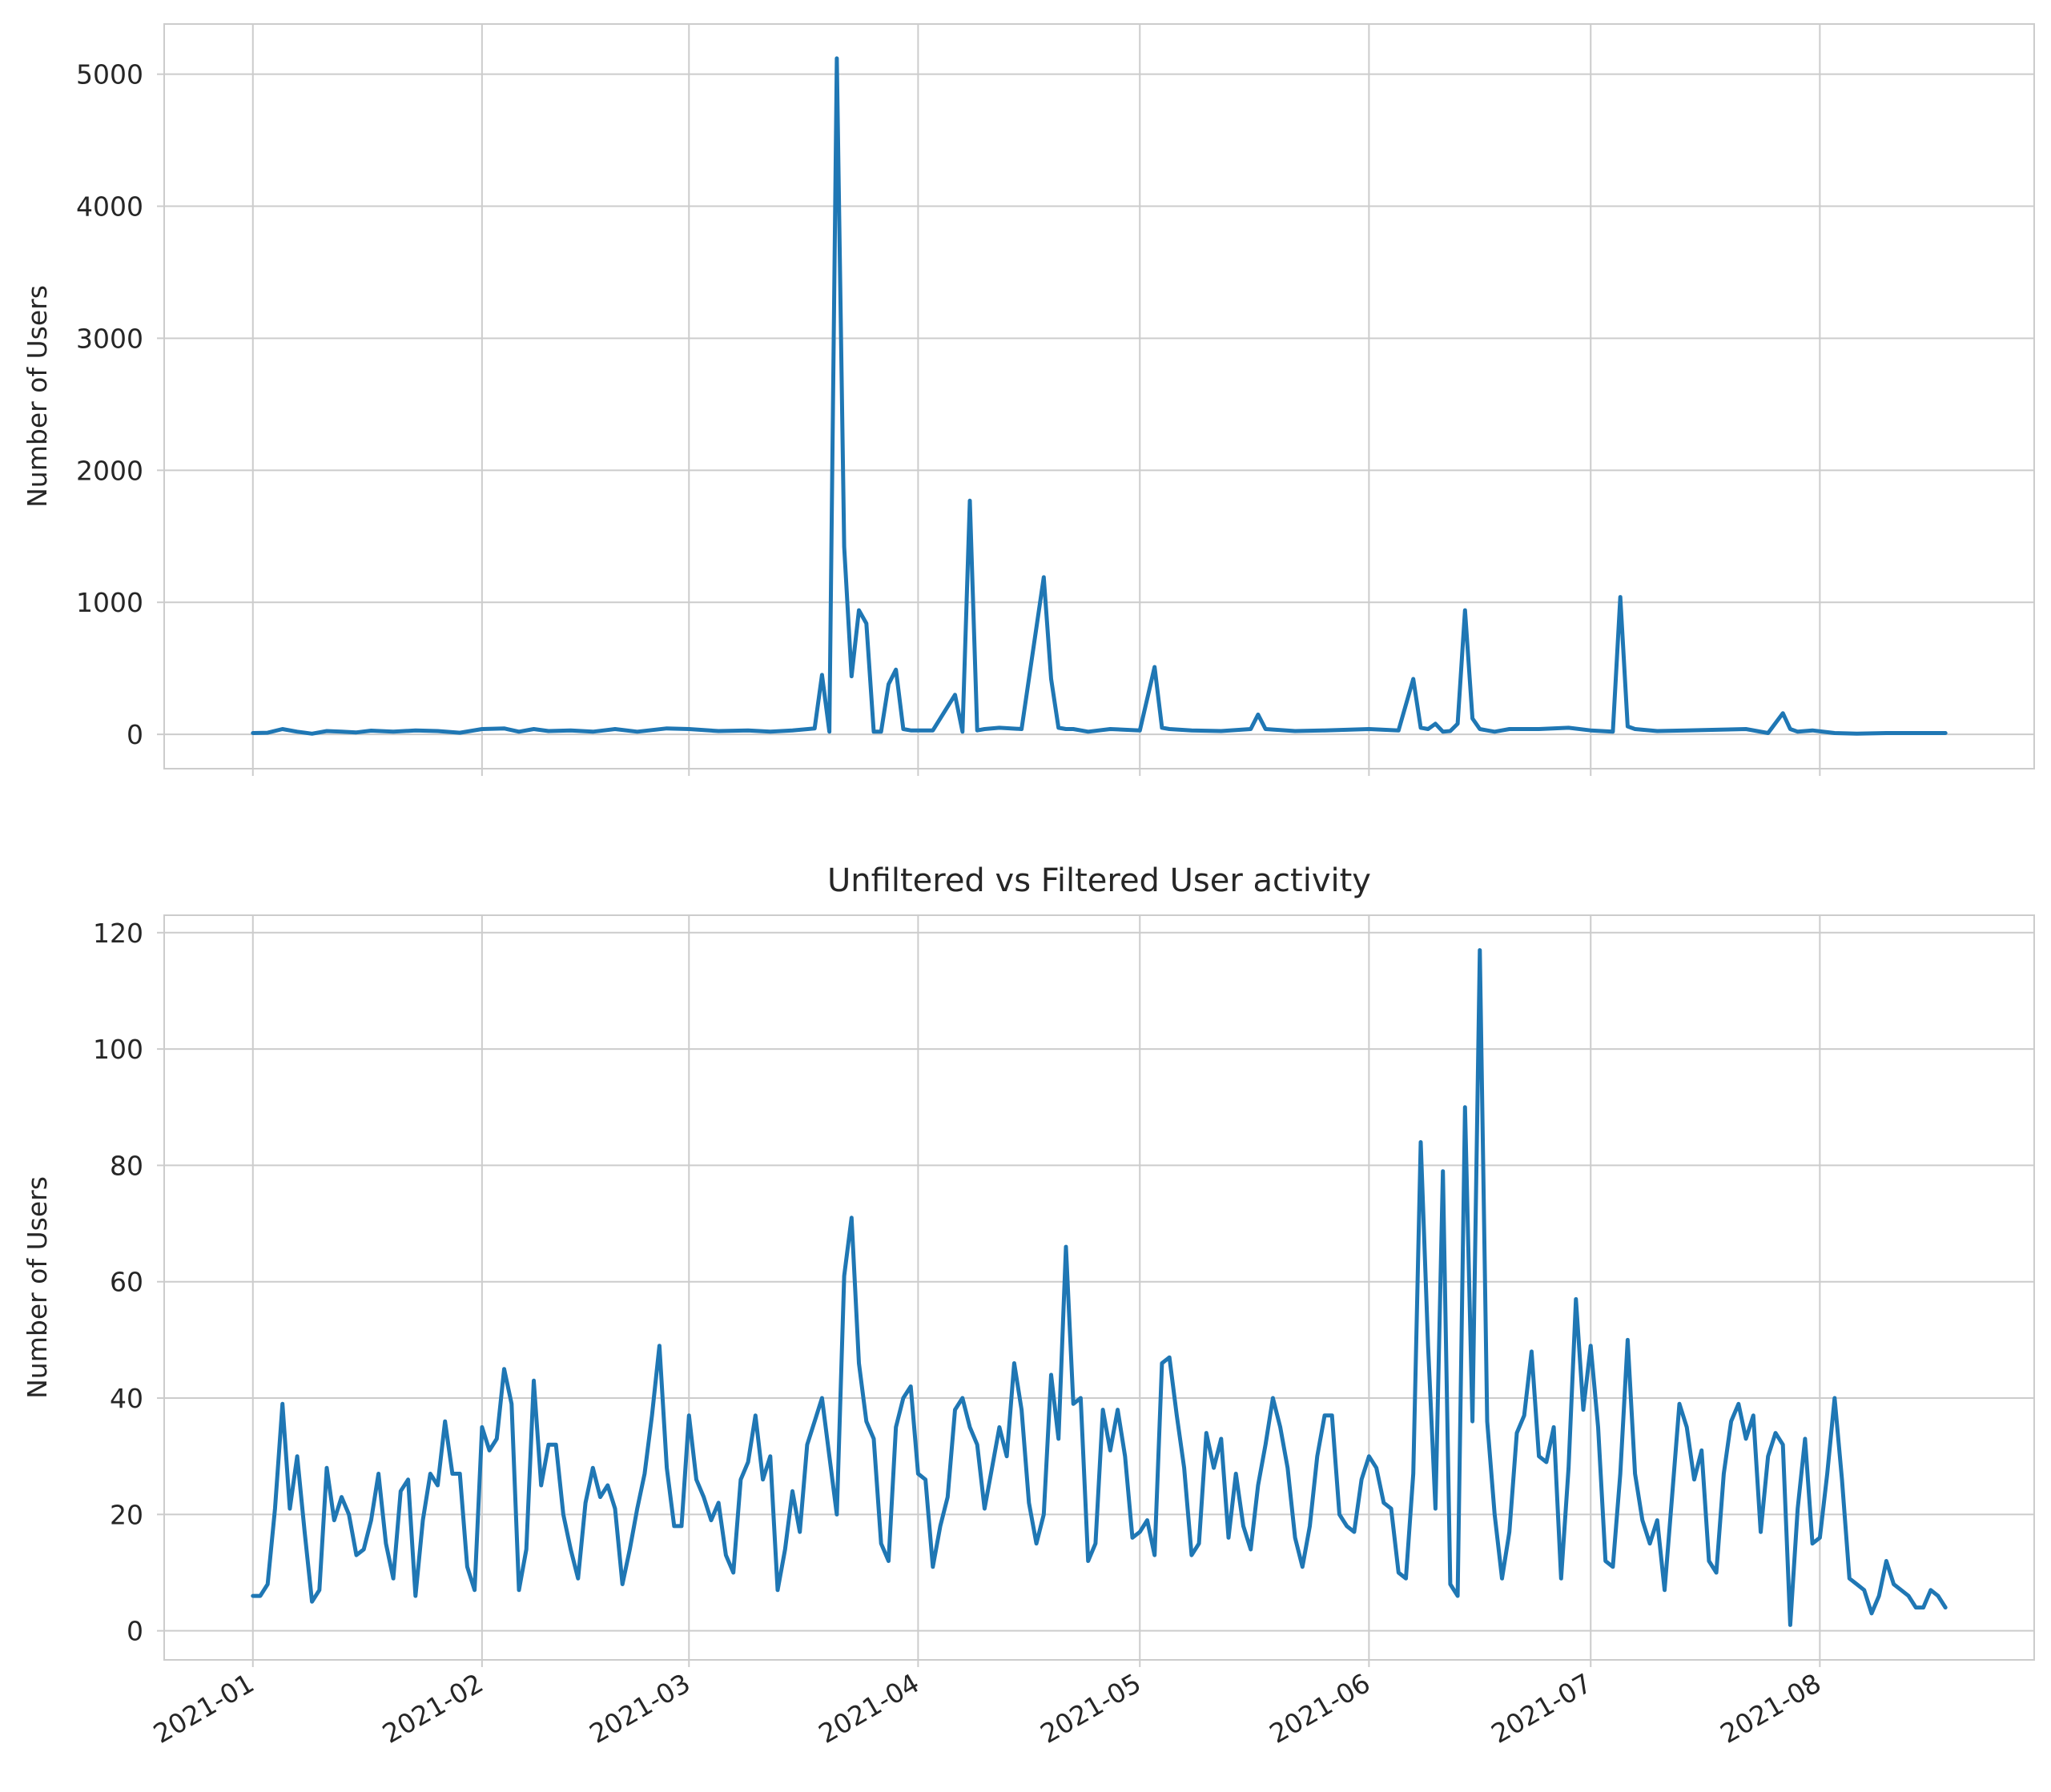 The image size is (2051, 1792). I want to click on top-chart-y-axis-label: Number of Users, so click(37, 397).